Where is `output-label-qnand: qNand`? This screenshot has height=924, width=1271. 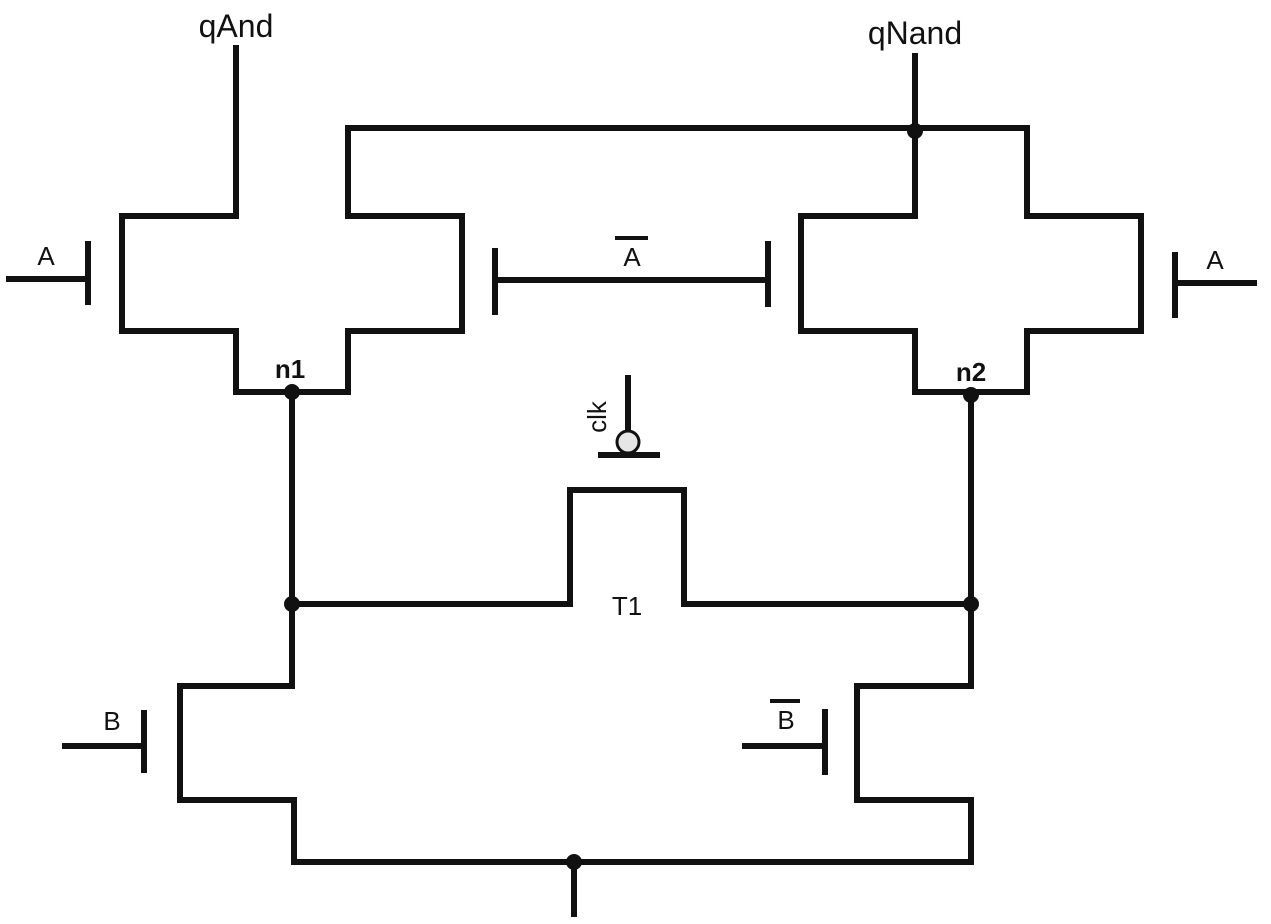
output-label-qnand: qNand is located at coordinates (915, 33).